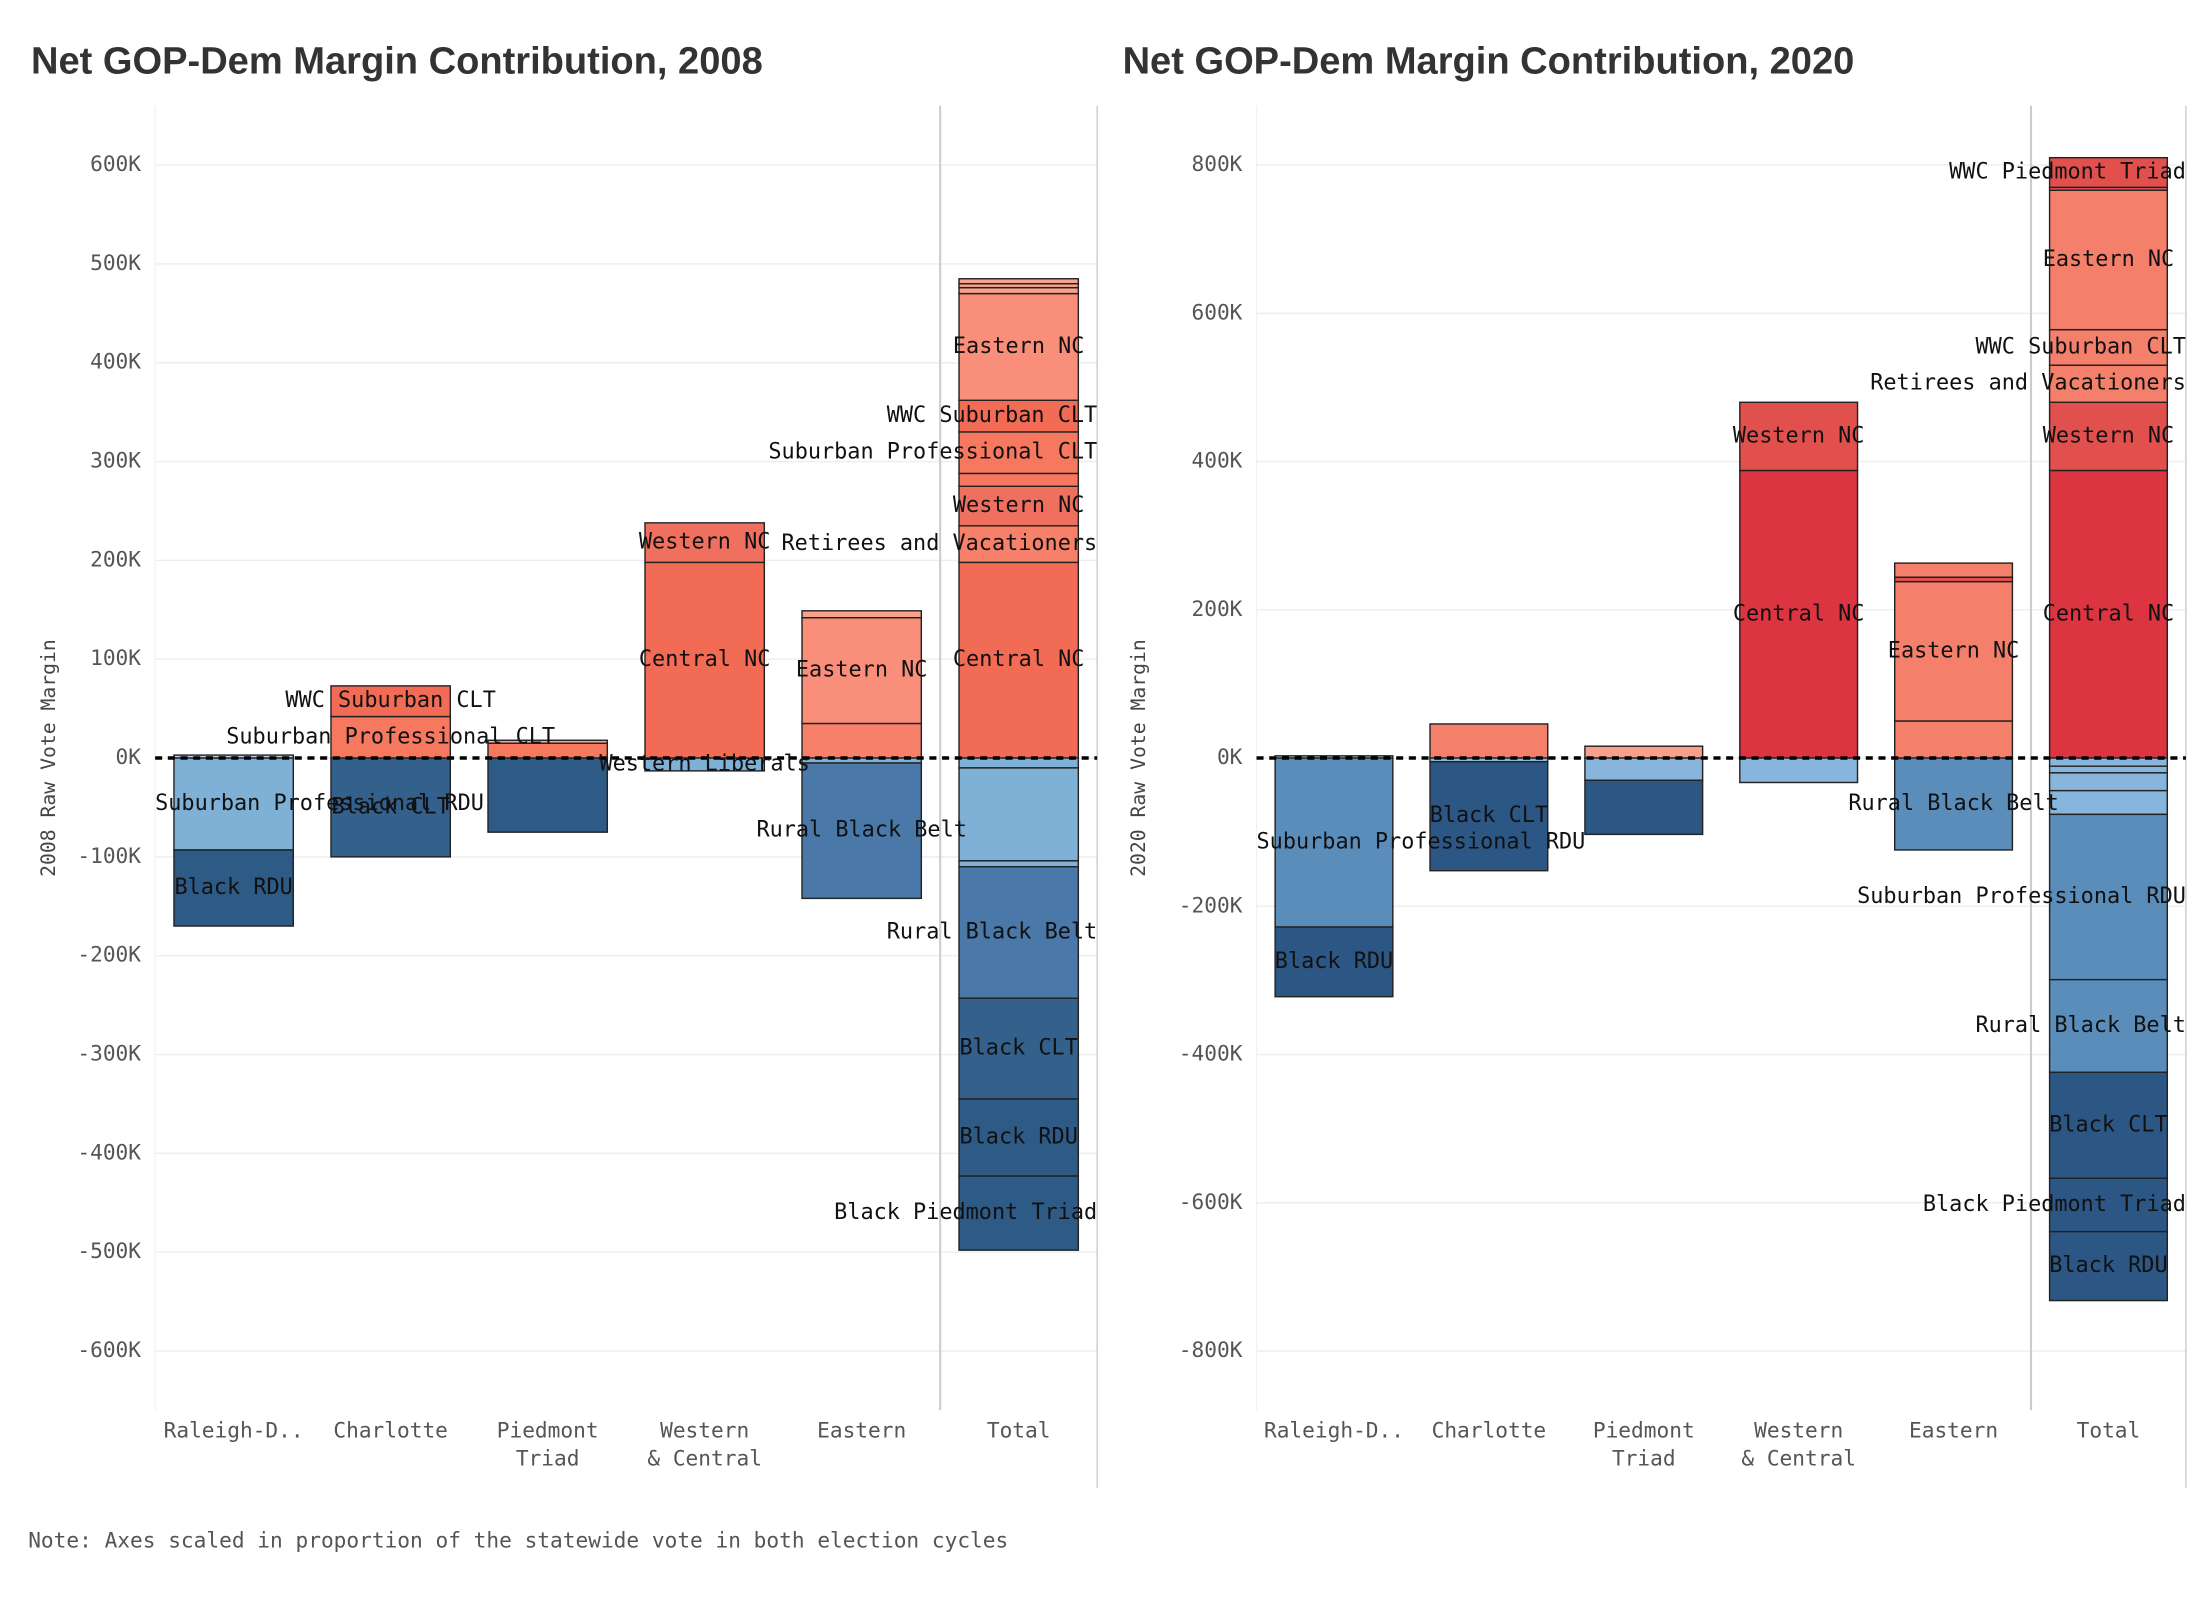 The width and height of the screenshot is (2200, 1600). Describe the element at coordinates (1489, 62) in the screenshot. I see `chart-title: Net GOP-Dem Margin Contribution, 2020` at that location.